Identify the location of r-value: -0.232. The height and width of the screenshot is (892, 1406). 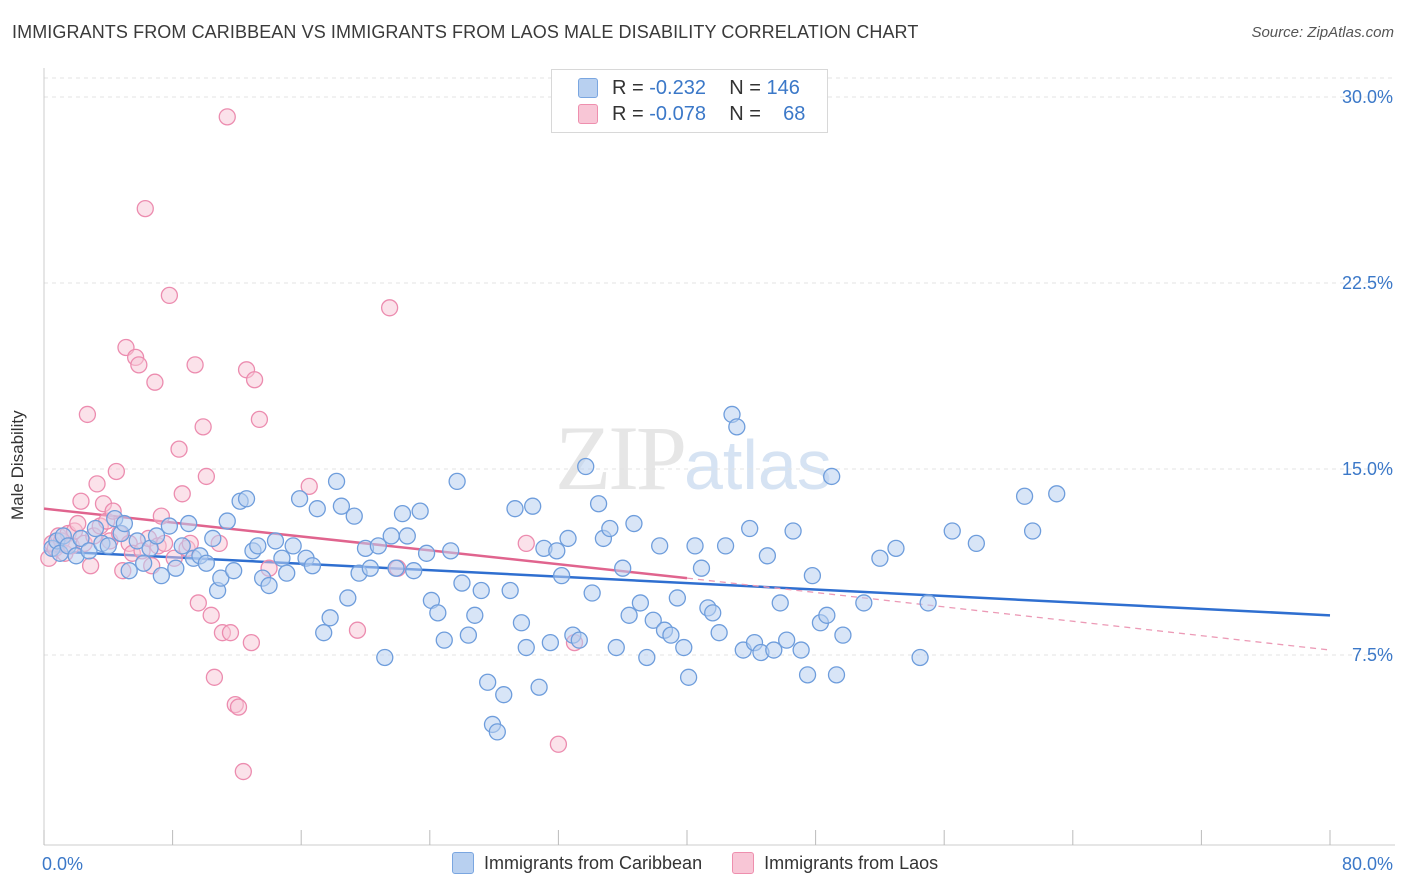
(677, 87).